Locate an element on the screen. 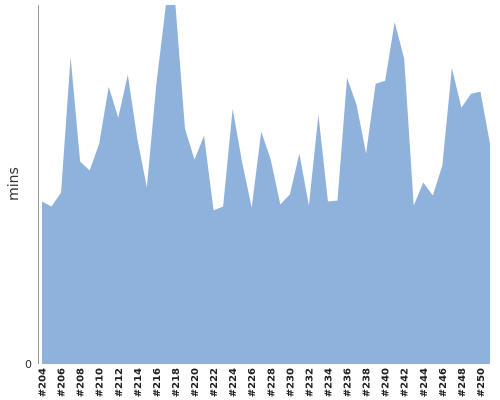  x-tick-label: #212 is located at coordinates (119, 382).